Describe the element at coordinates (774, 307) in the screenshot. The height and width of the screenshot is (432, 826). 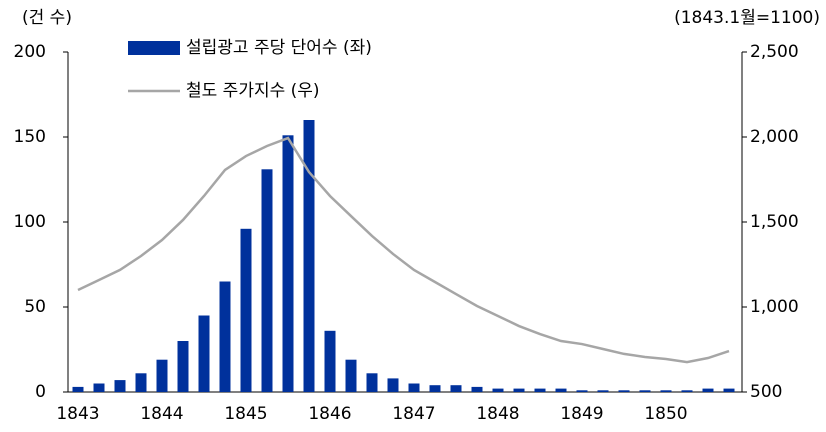
I see `y2-tick-label: 1,000` at that location.